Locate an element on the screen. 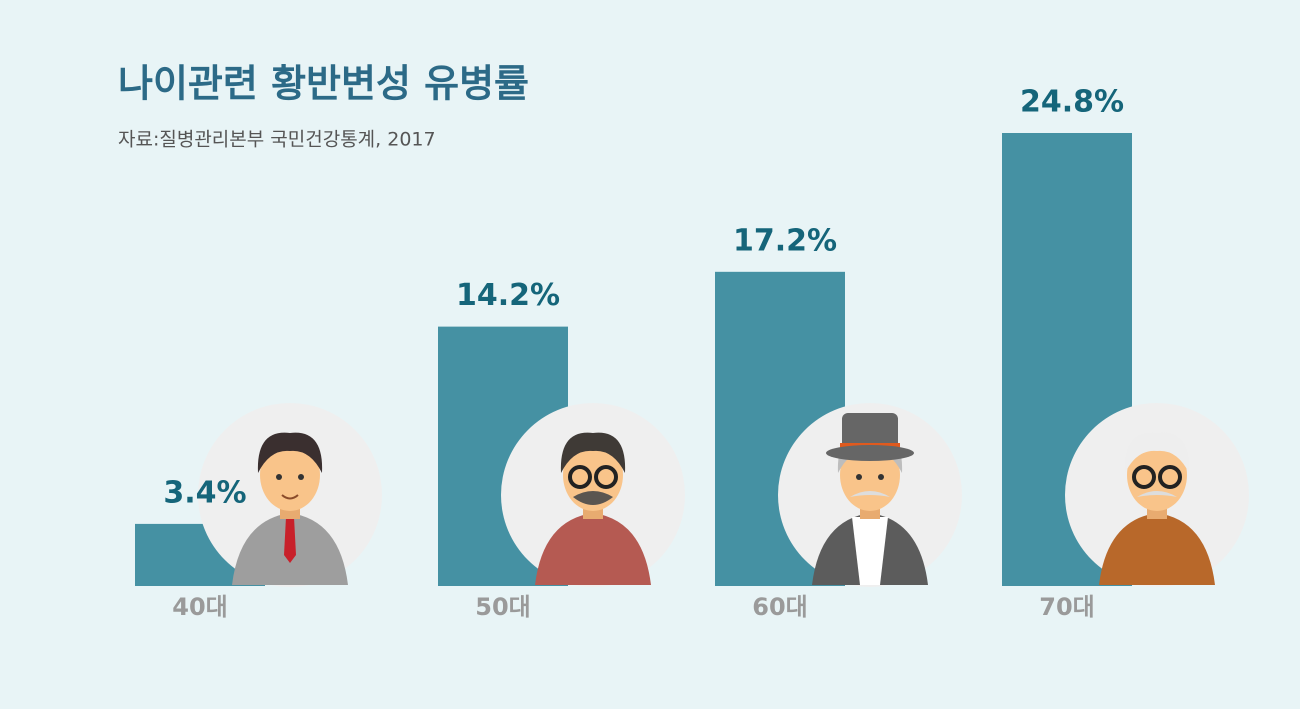 The image size is (1300, 709). tie is located at coordinates (290, 540).